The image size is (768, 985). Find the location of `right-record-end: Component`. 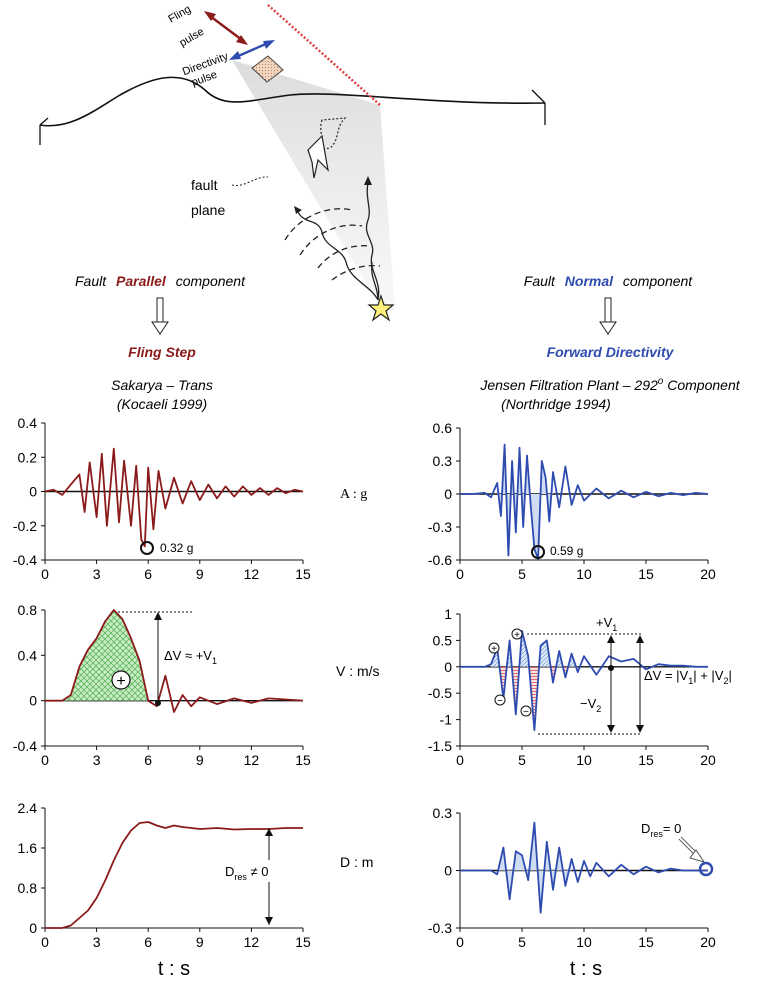

right-record-end: Component is located at coordinates (701, 385).